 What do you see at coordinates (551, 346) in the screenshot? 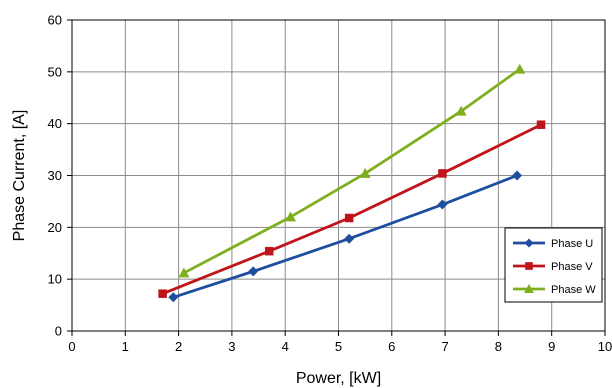
I see `x-tick-label: 9` at bounding box center [551, 346].